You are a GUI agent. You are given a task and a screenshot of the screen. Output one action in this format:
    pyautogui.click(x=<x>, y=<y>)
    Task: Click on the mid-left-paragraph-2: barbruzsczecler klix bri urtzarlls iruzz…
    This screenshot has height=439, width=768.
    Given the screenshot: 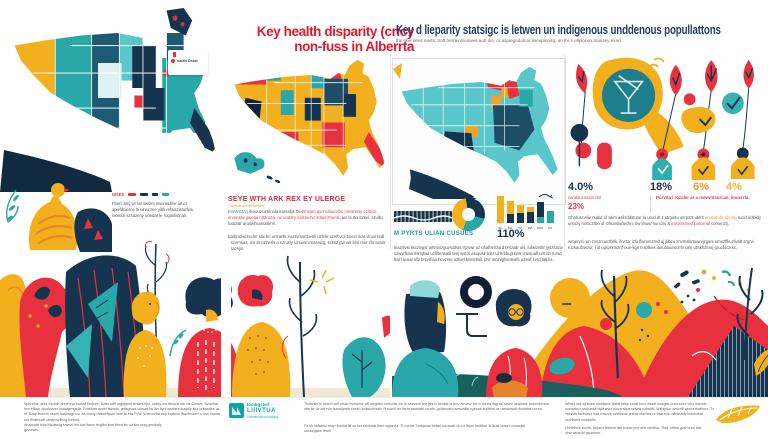 What is the action you would take?
    pyautogui.click(x=307, y=242)
    